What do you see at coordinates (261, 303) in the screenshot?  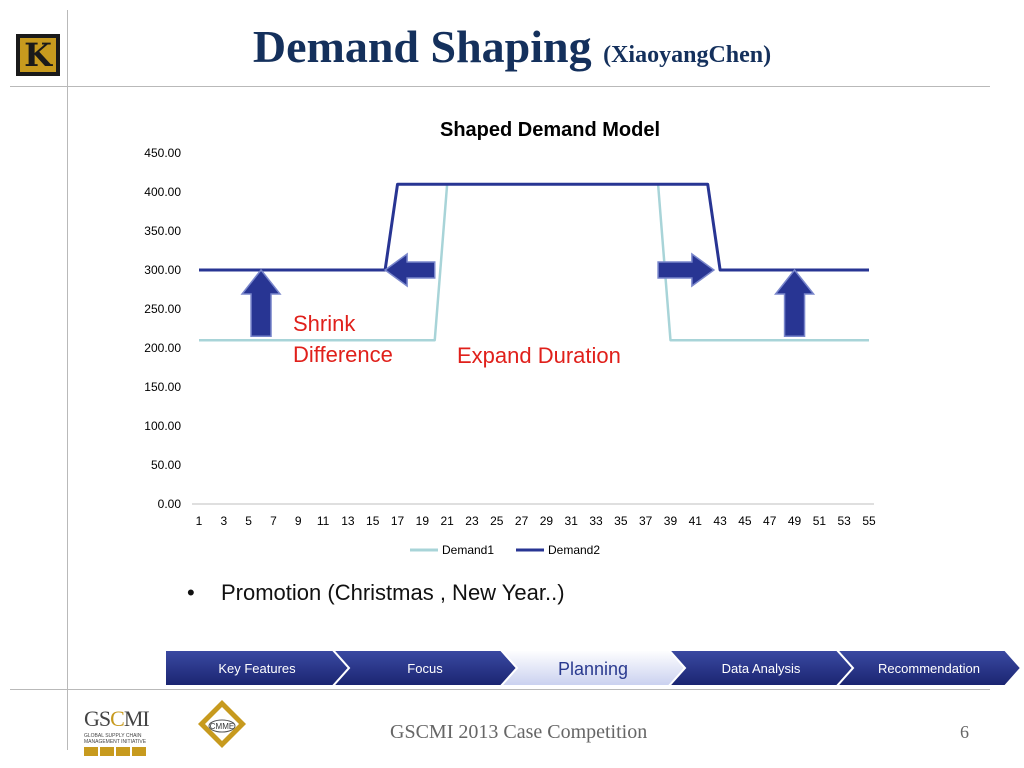 I see `up-arrow-left` at bounding box center [261, 303].